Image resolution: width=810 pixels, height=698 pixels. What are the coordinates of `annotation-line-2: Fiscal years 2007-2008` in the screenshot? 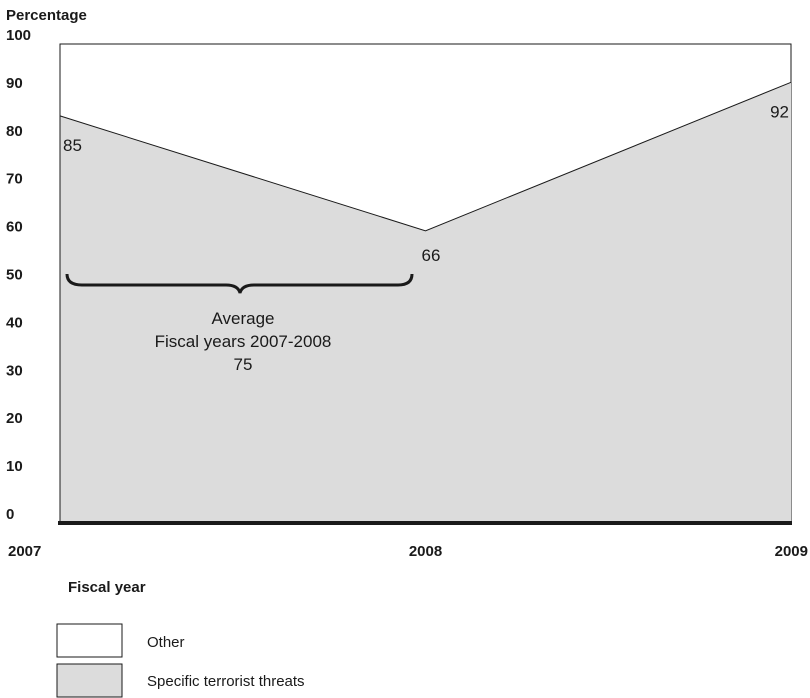 It's located at (243, 341).